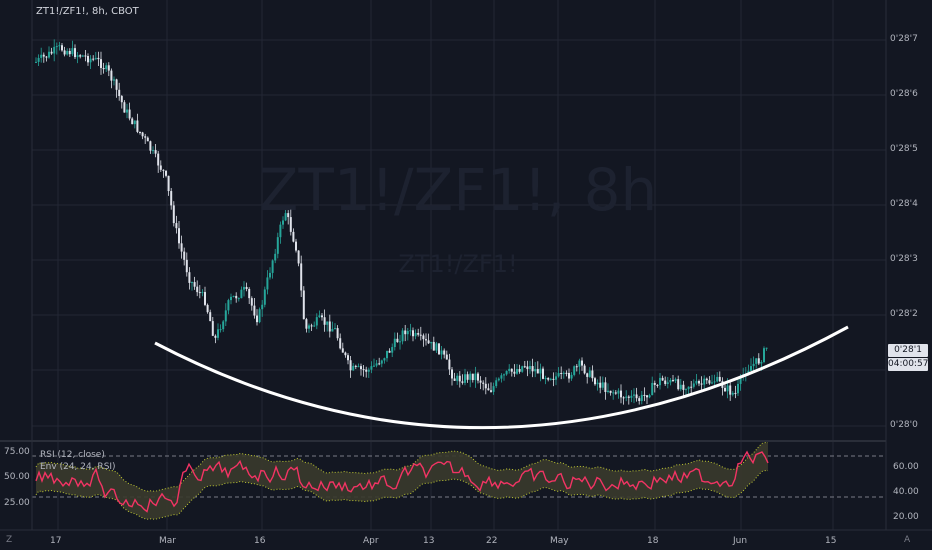  What do you see at coordinates (740, 541) in the screenshot?
I see `time-tick-label: Jun` at bounding box center [740, 541].